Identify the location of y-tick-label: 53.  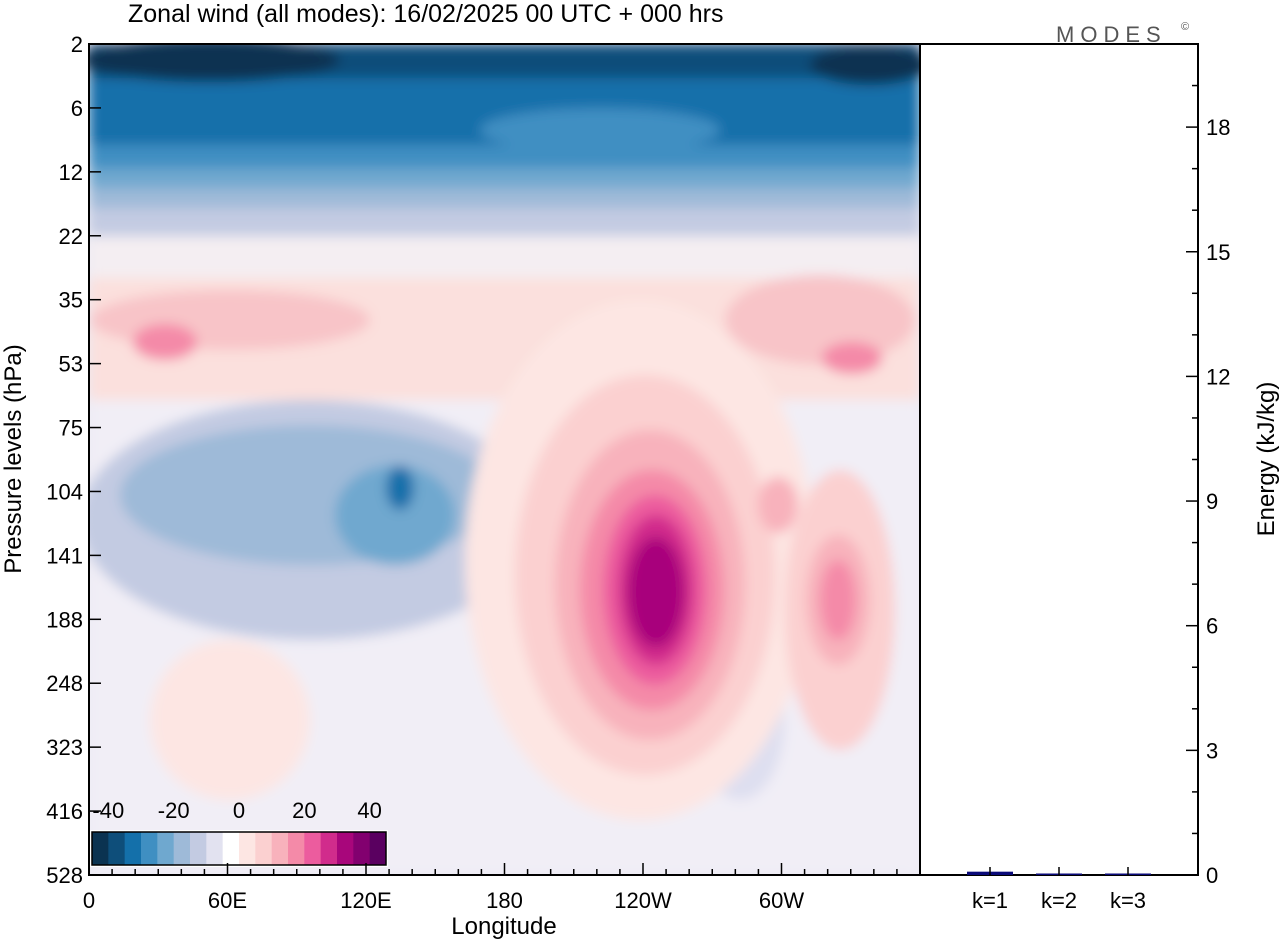
(71, 364).